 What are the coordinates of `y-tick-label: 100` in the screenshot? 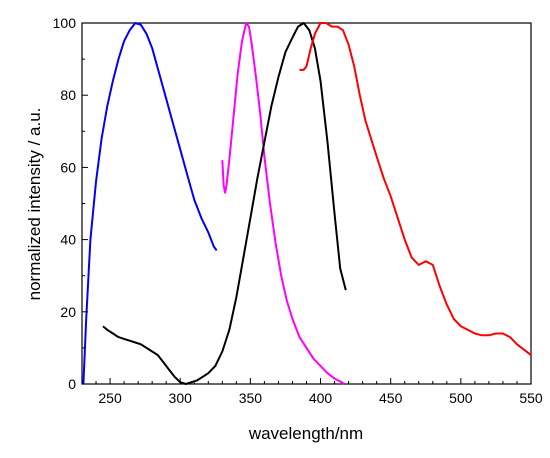 It's located at (65, 23).